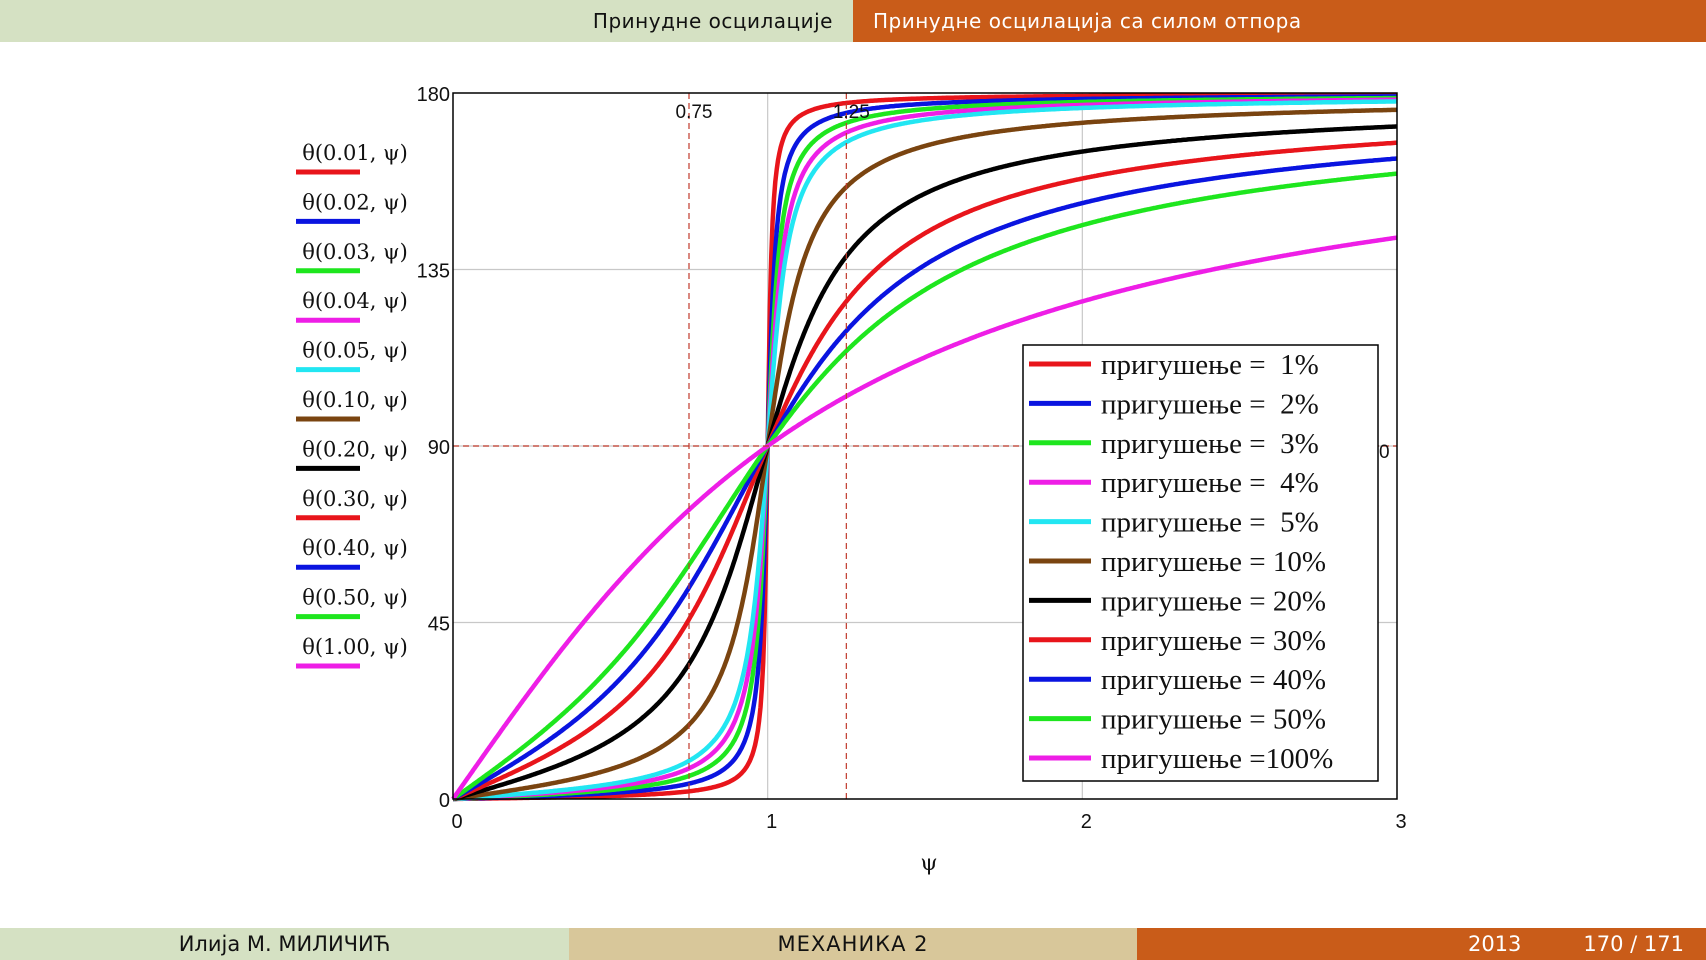 Image resolution: width=1706 pixels, height=960 pixels. What do you see at coordinates (851, 112) in the screenshot?
I see `marker-label-v-1: 1.25` at bounding box center [851, 112].